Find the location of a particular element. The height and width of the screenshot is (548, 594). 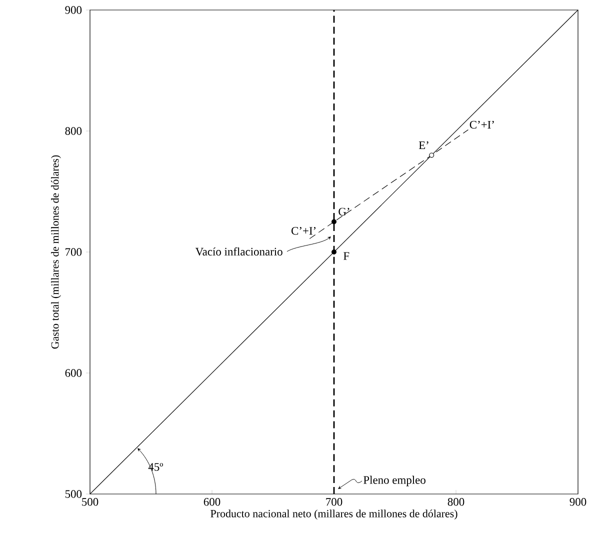

annotation: C’+I’ is located at coordinates (304, 230).